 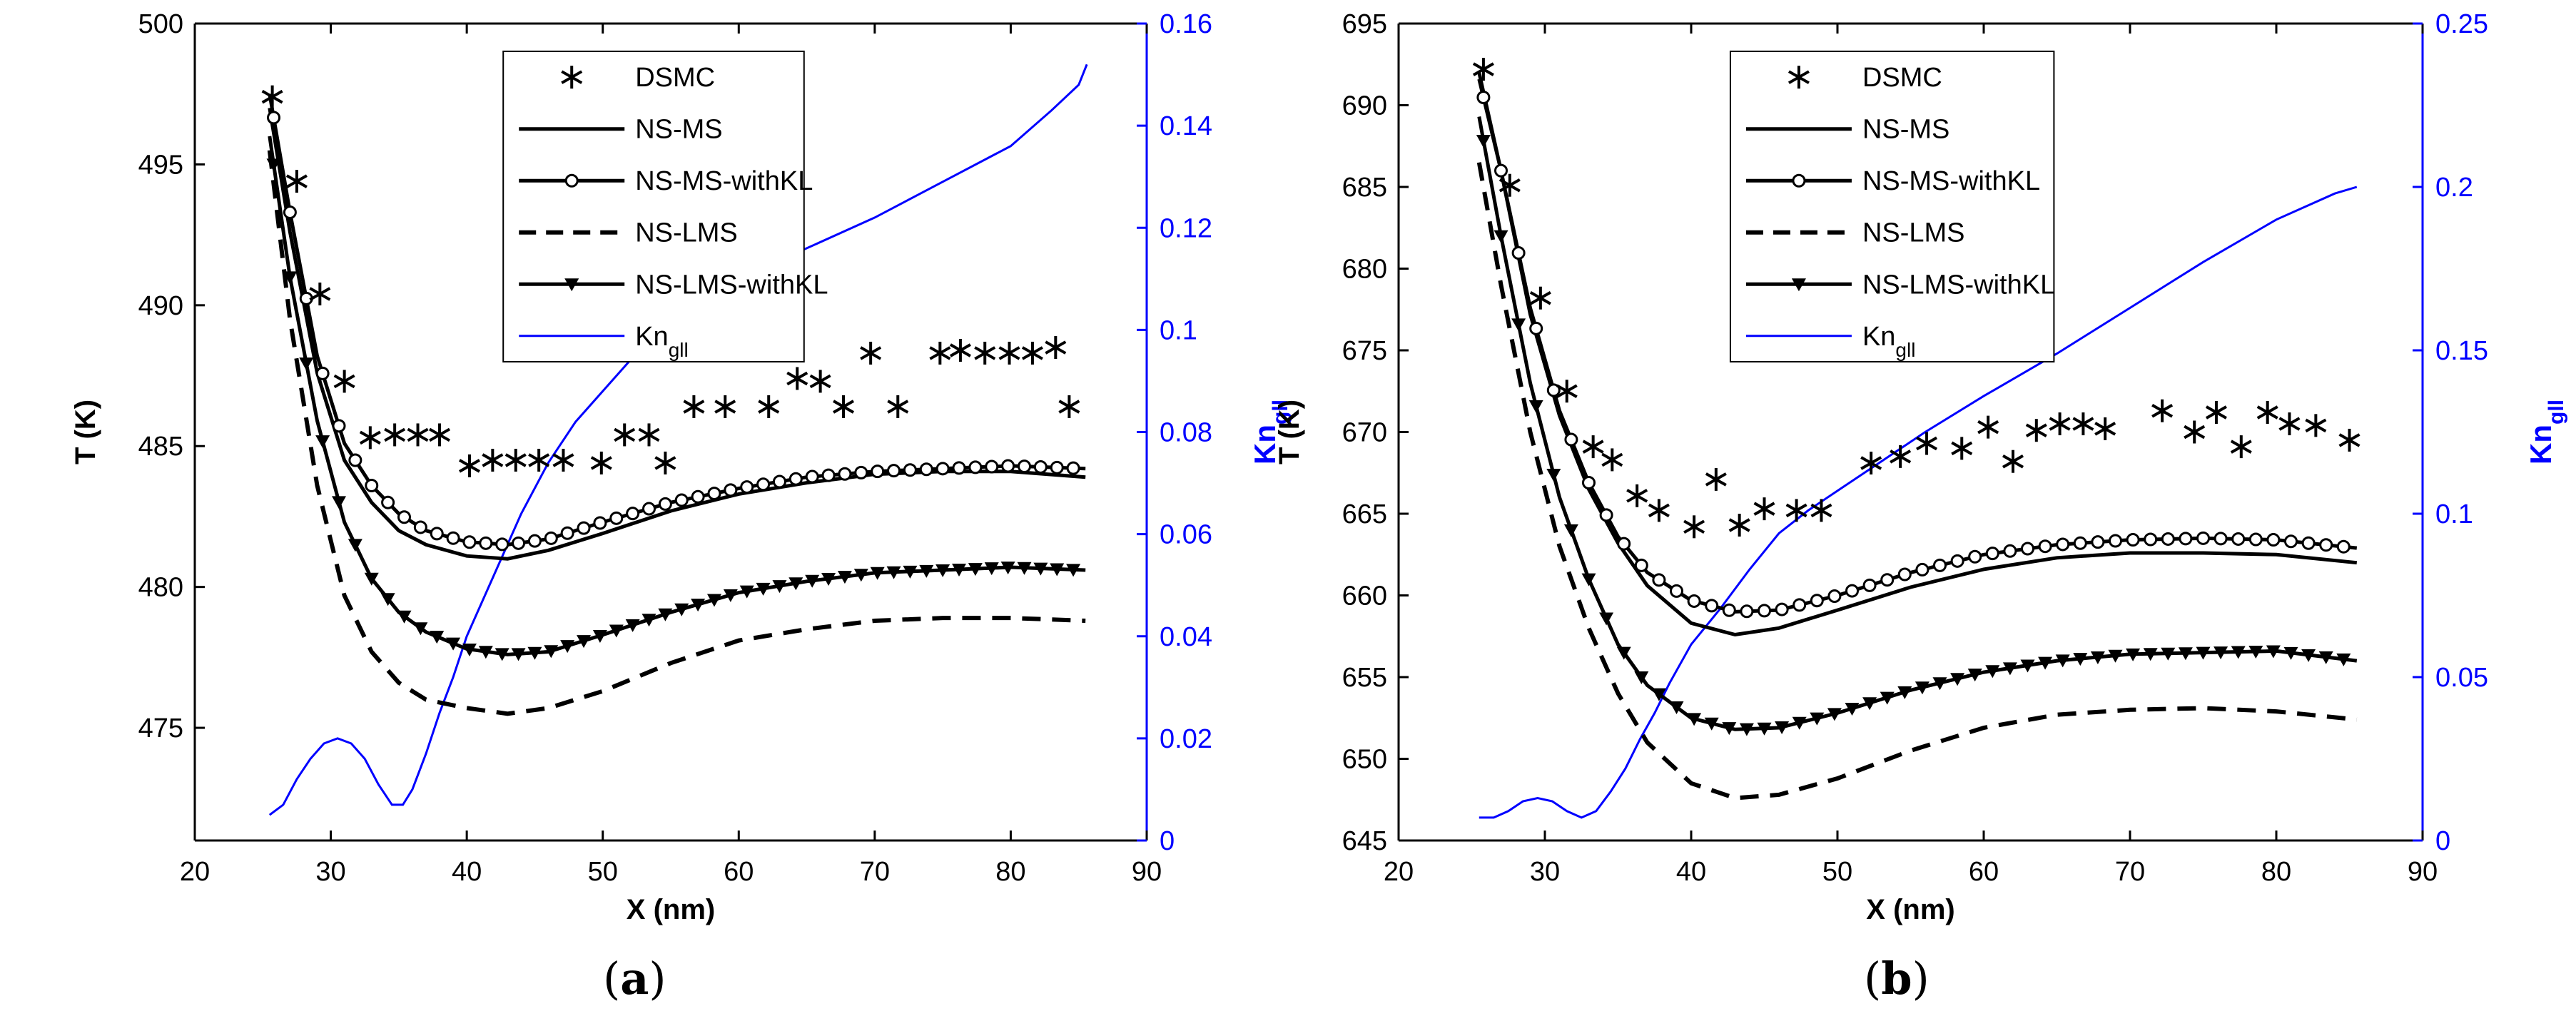 I want to click on y-tick-label: 665, so click(x=1364, y=514).